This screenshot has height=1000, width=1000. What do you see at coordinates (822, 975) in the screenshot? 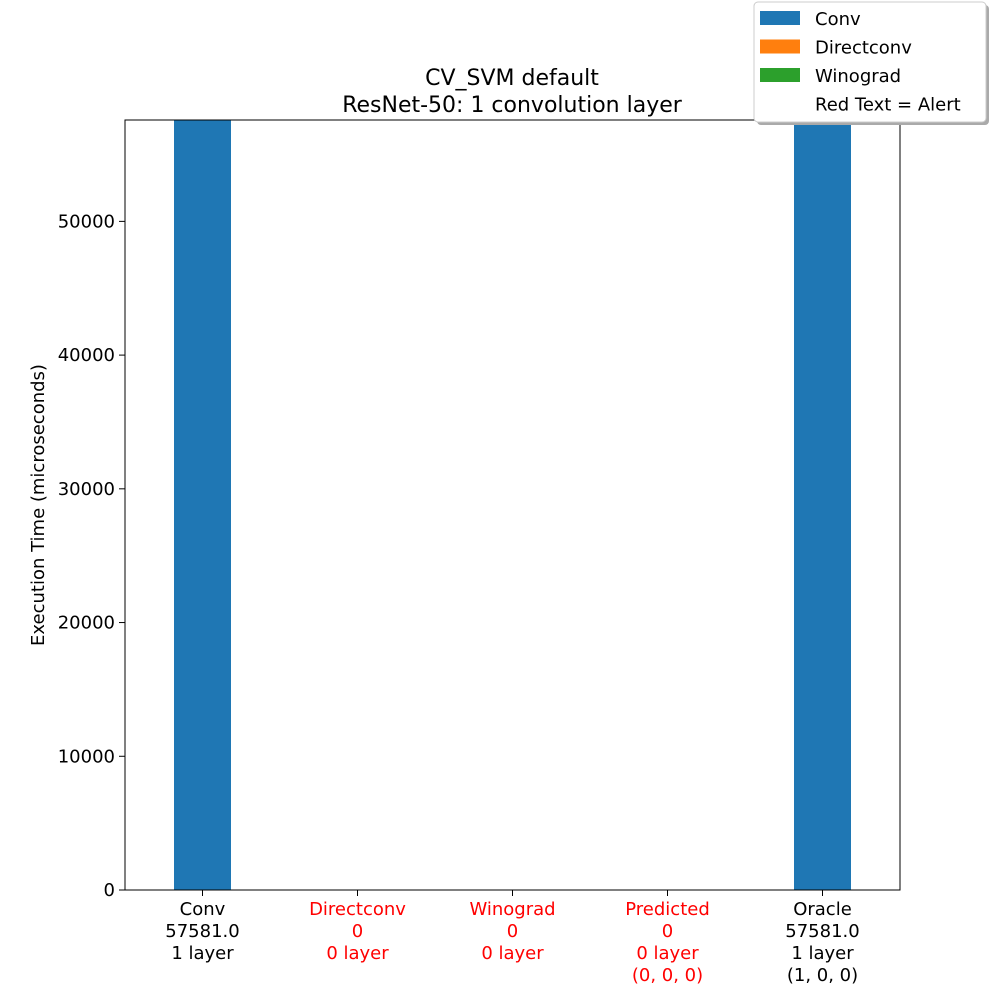
I see `x-tick-label: (1, 0, 0)` at bounding box center [822, 975].